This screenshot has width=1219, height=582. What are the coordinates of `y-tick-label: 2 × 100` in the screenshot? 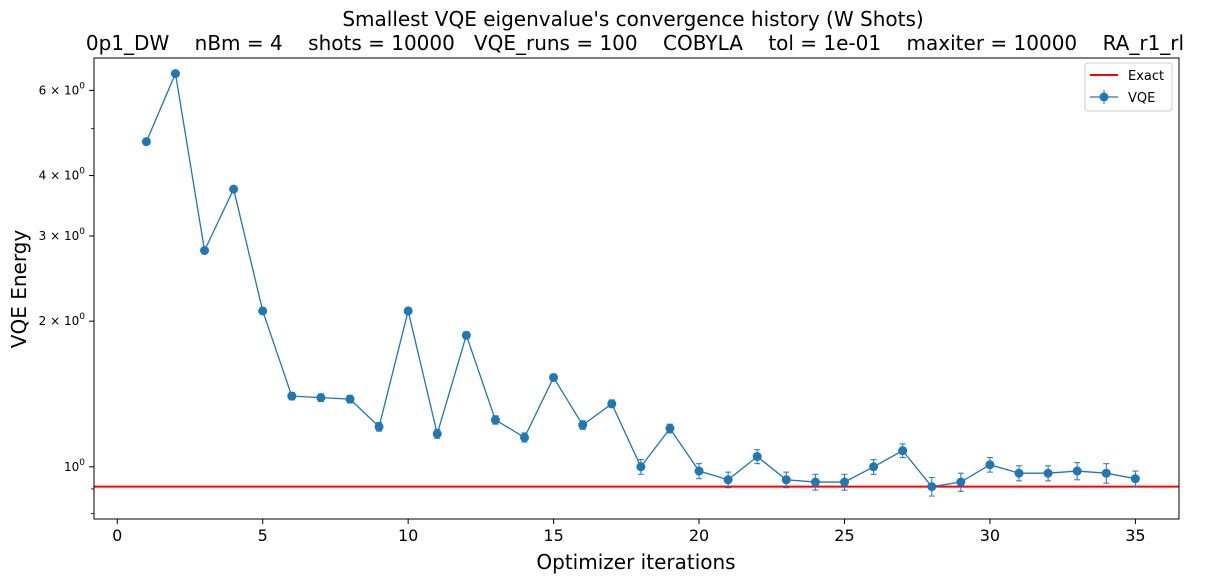 It's located at (62, 320).